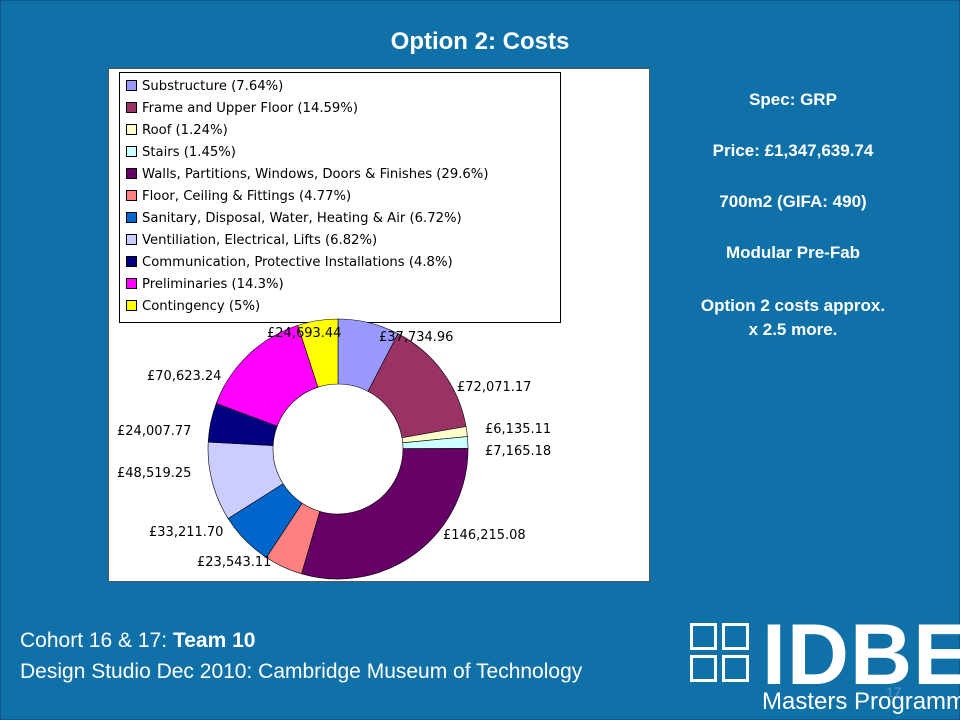  What do you see at coordinates (185, 130) in the screenshot?
I see `legend-label: Roof (1.24%)` at bounding box center [185, 130].